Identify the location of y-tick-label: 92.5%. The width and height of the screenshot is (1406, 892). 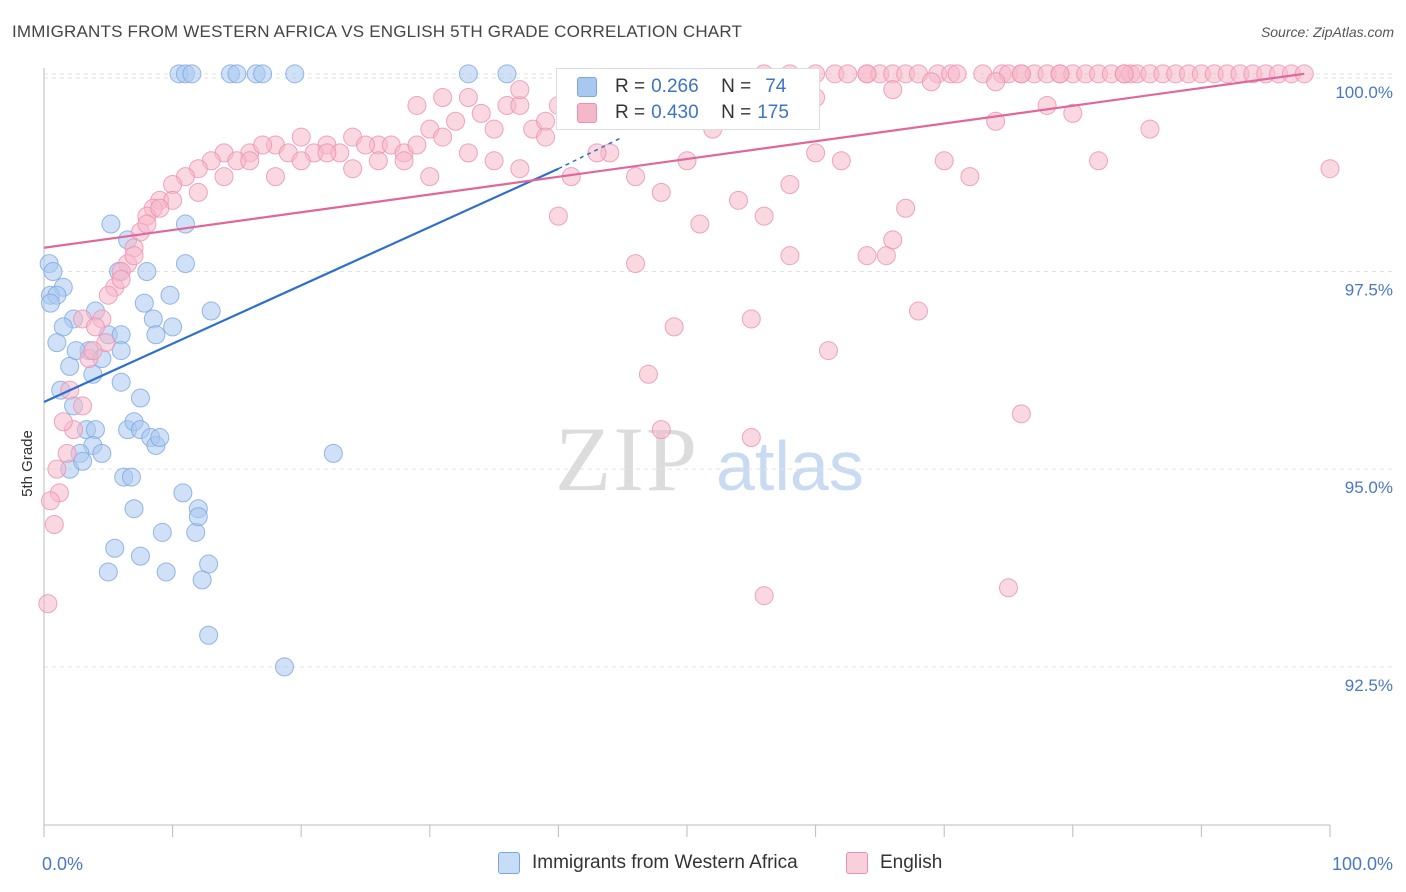
(1369, 685).